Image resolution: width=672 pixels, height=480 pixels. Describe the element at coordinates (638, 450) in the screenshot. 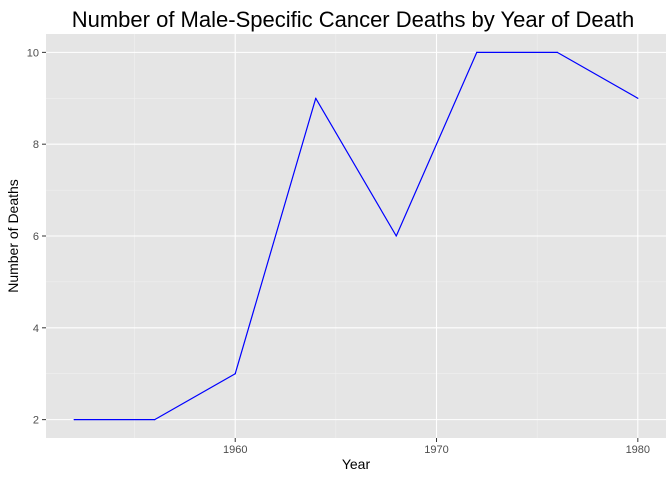

I see `x-tick-label: 1980` at that location.